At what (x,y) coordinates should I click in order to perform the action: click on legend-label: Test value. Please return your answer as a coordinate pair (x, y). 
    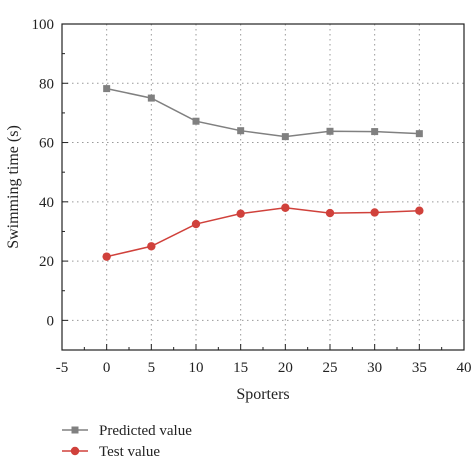
    Looking at the image, I should click on (129, 452).